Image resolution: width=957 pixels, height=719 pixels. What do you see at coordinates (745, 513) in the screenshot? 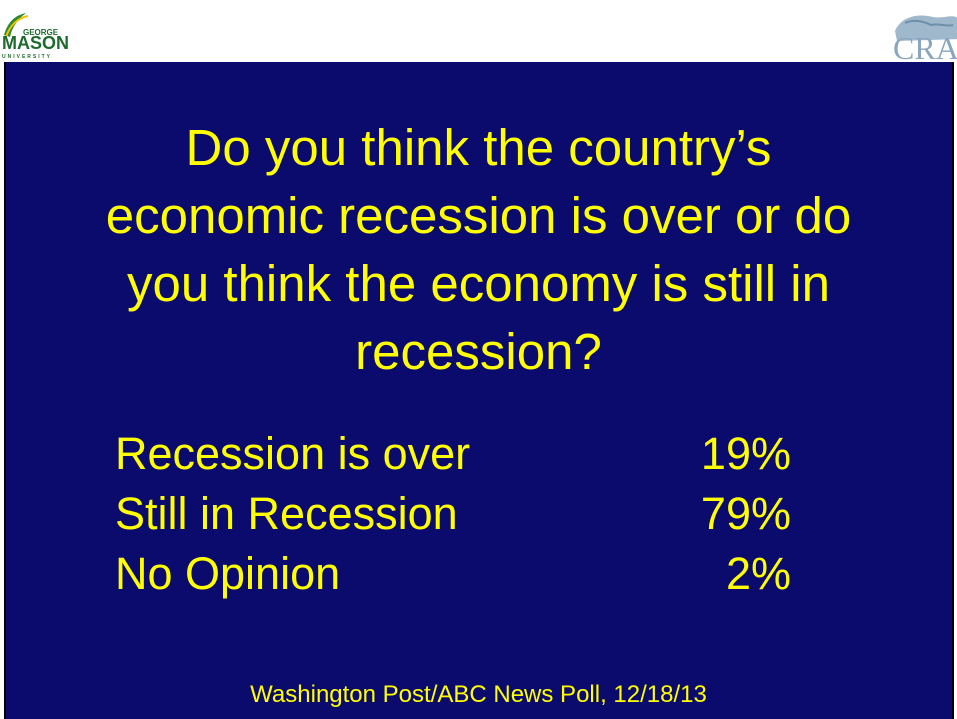
I see `result-value: 79%` at bounding box center [745, 513].